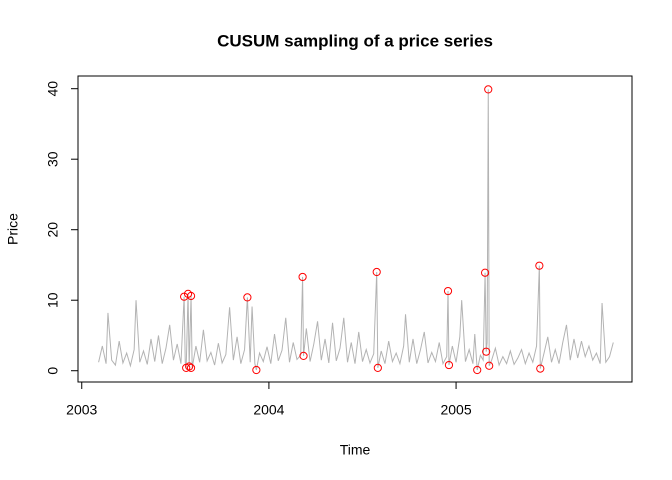  Describe the element at coordinates (268, 410) in the screenshot. I see `x-tick-label: 2004` at that location.